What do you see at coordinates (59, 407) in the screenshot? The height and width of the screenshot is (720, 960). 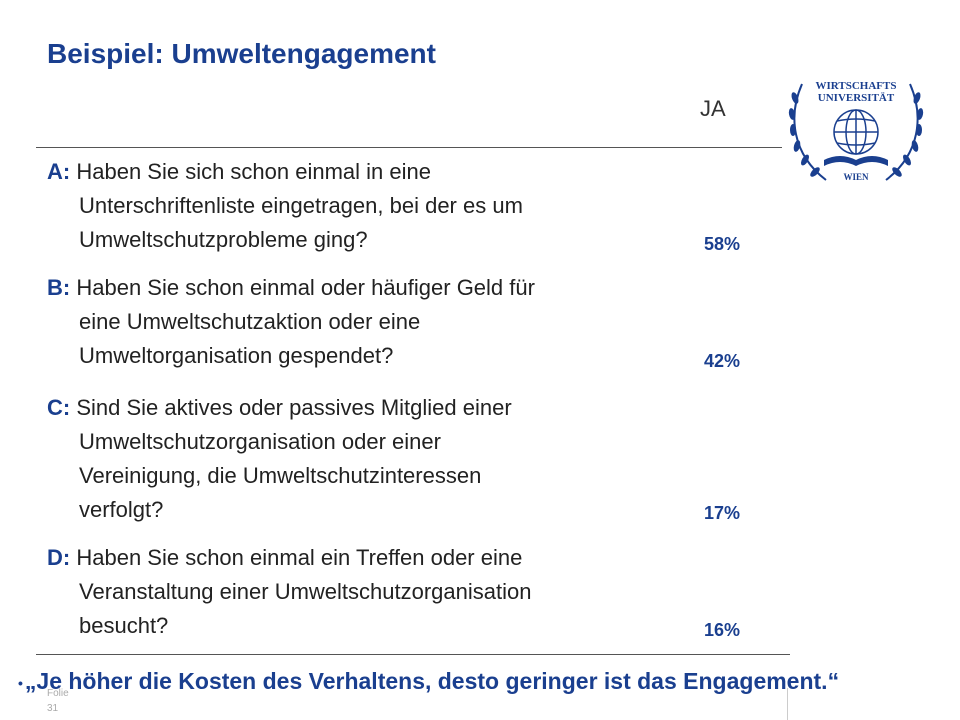 I see `question-c-letter: C:` at bounding box center [59, 407].